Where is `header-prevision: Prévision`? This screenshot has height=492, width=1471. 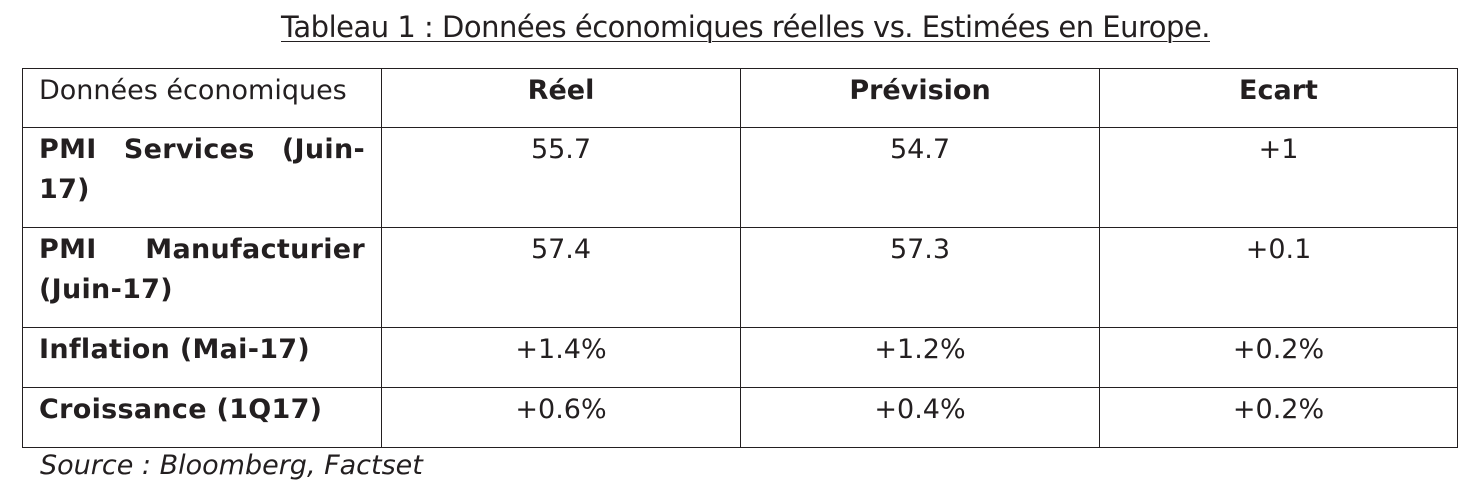 header-prevision: Prévision is located at coordinates (920, 98).